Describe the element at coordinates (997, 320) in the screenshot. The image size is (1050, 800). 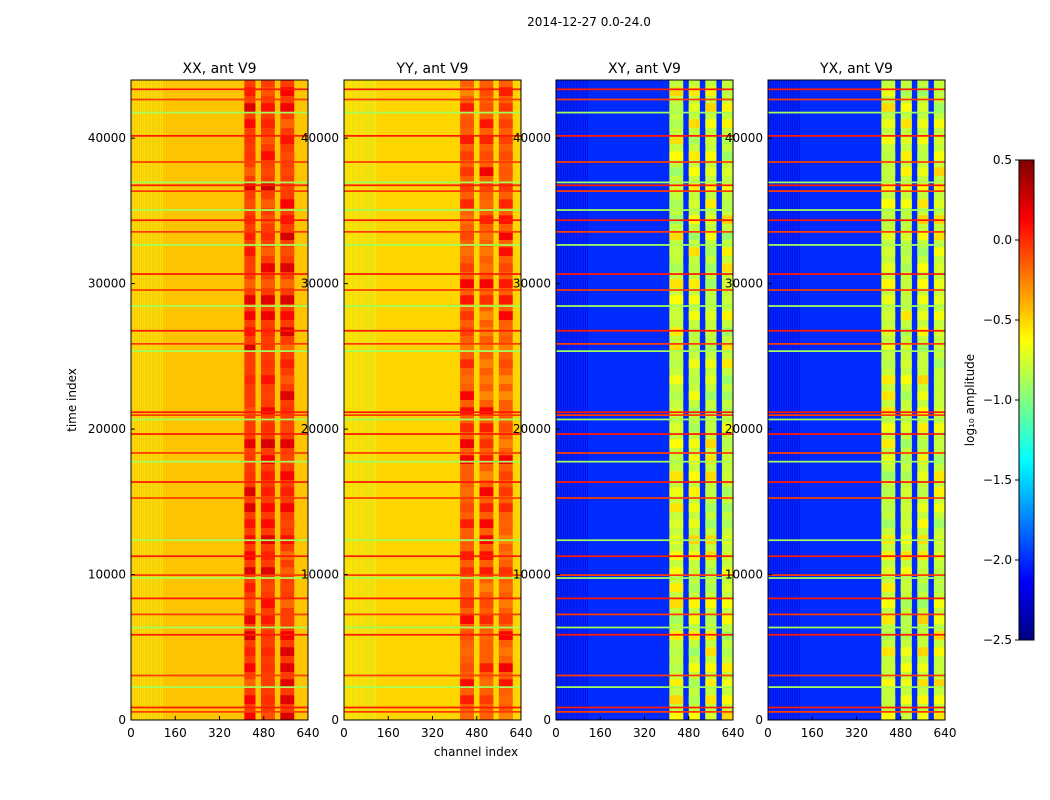
I see `colorbar-tick-label: −0.5` at that location.